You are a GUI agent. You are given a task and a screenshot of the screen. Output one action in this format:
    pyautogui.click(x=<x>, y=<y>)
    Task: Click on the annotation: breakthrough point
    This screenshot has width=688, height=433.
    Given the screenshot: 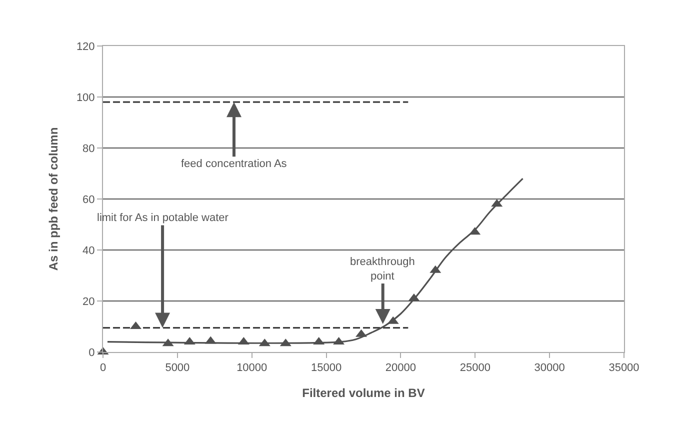 What is the action you would take?
    pyautogui.click(x=382, y=269)
    